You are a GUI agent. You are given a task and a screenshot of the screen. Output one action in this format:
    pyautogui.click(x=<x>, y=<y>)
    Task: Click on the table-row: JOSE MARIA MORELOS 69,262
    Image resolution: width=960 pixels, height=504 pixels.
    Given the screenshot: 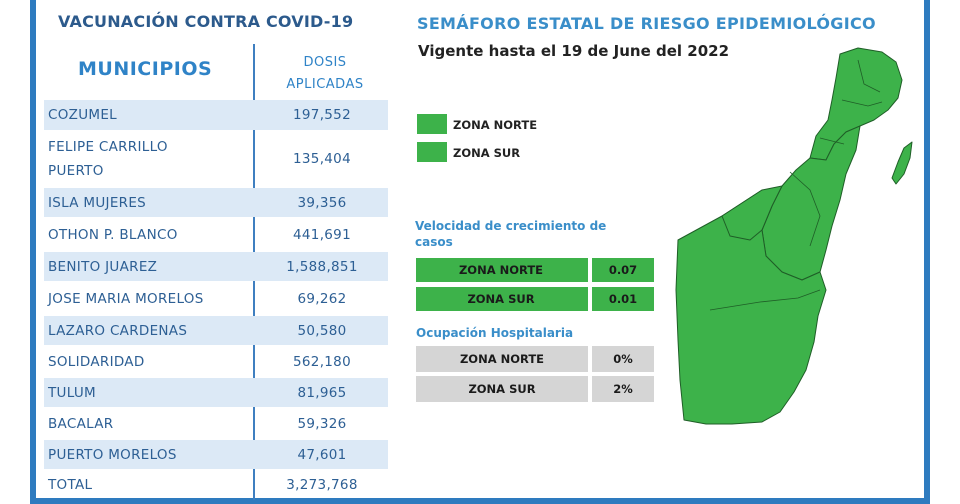 What is the action you would take?
    pyautogui.click(x=216, y=298)
    